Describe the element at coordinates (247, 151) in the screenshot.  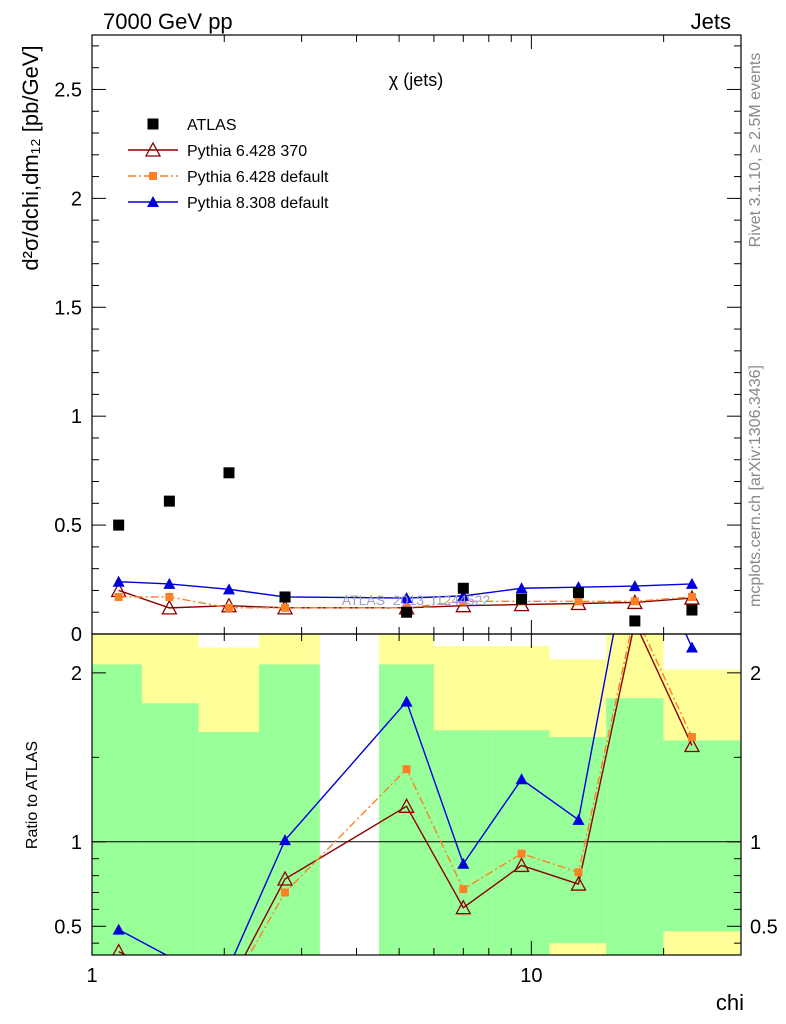
I see `legend-label-p6_370: Pythia 6.428 370` at that location.